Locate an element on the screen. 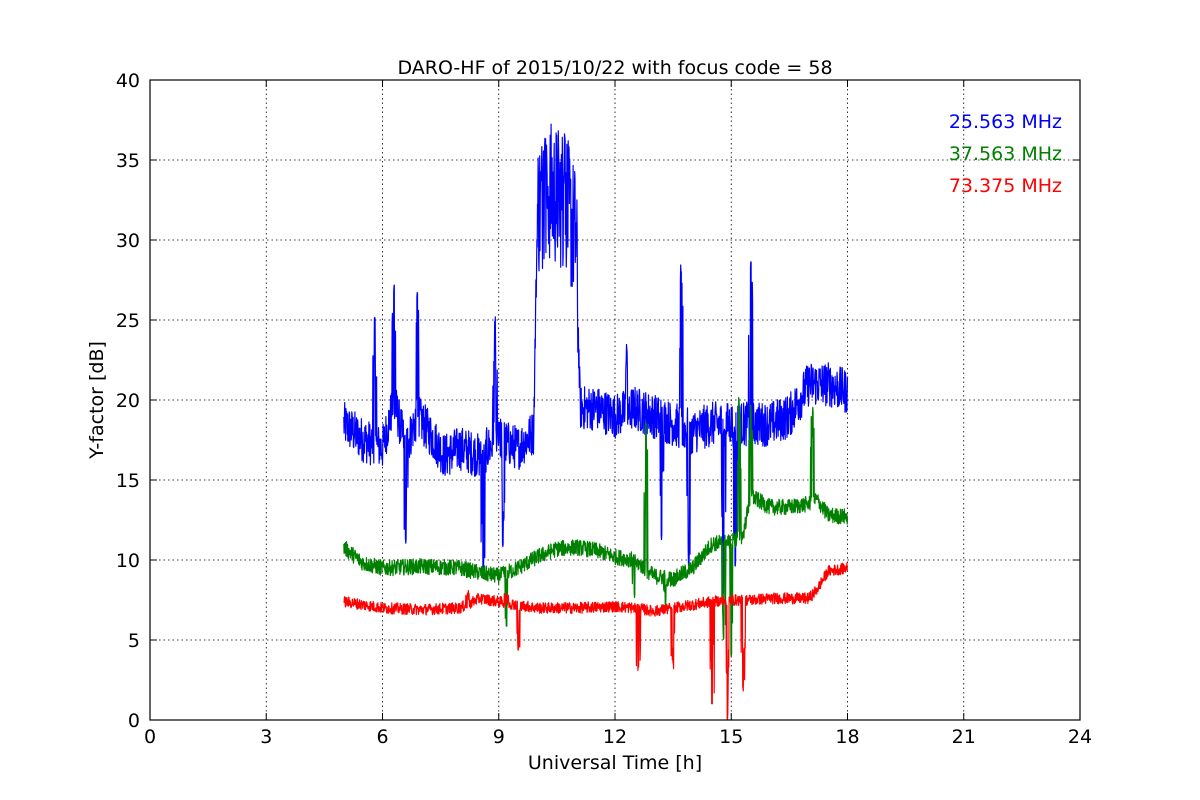 The image size is (1200, 800). y-tick-label: 5 is located at coordinates (134, 641).